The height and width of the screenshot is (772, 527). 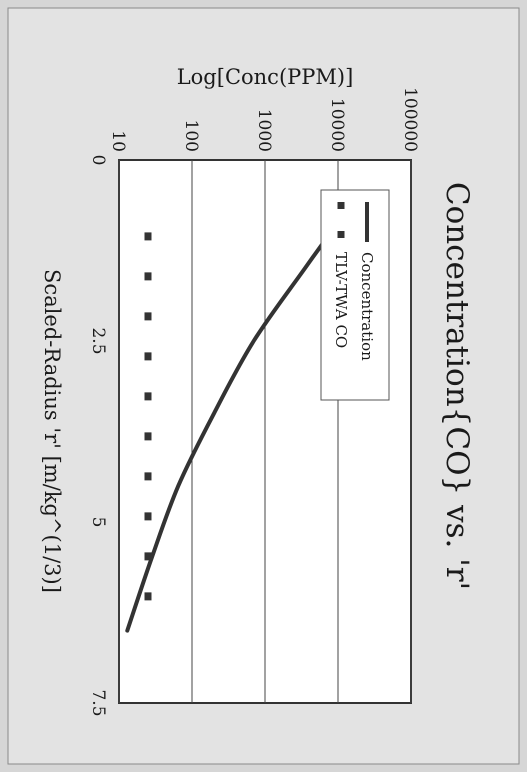 What do you see at coordinates (264, 130) in the screenshot?
I see `y-tick-label: 1000` at bounding box center [264, 130].